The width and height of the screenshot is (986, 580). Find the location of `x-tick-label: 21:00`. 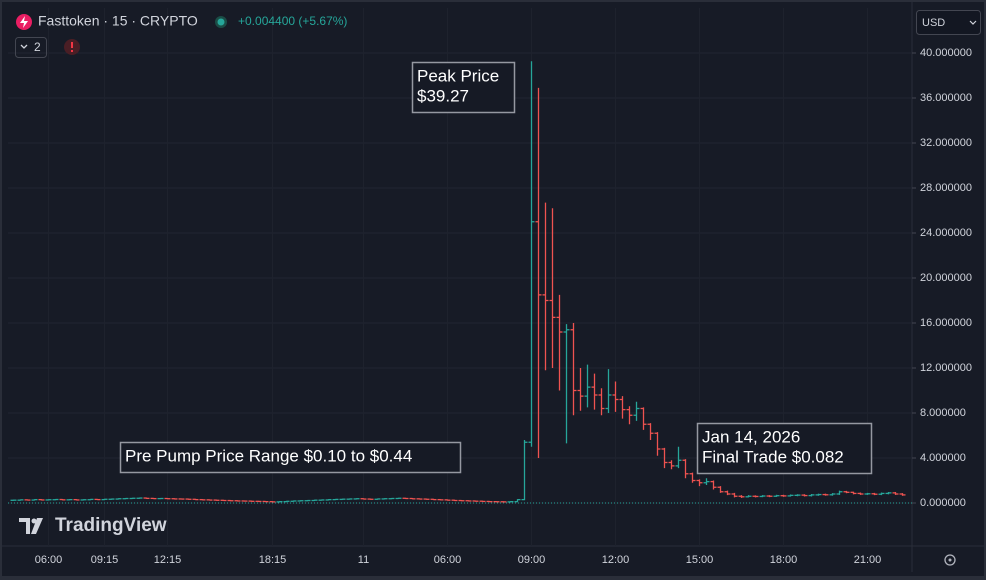

x-tick-label: 21:00 is located at coordinates (868, 560).